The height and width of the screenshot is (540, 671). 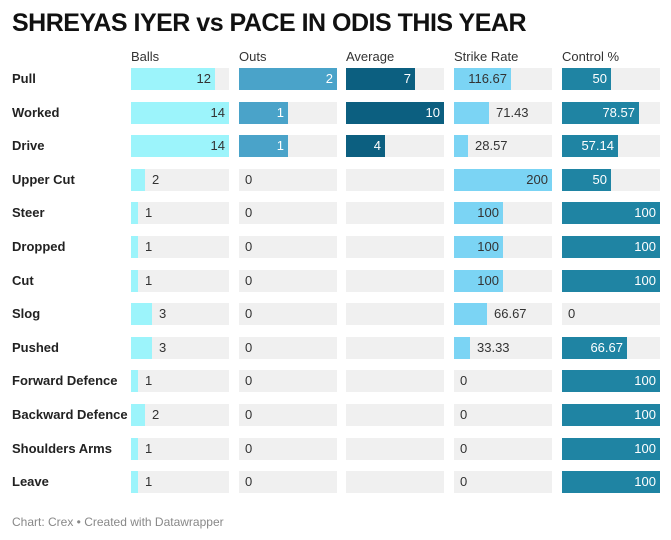 I want to click on bar-track-control: 57.14, so click(x=611, y=146).